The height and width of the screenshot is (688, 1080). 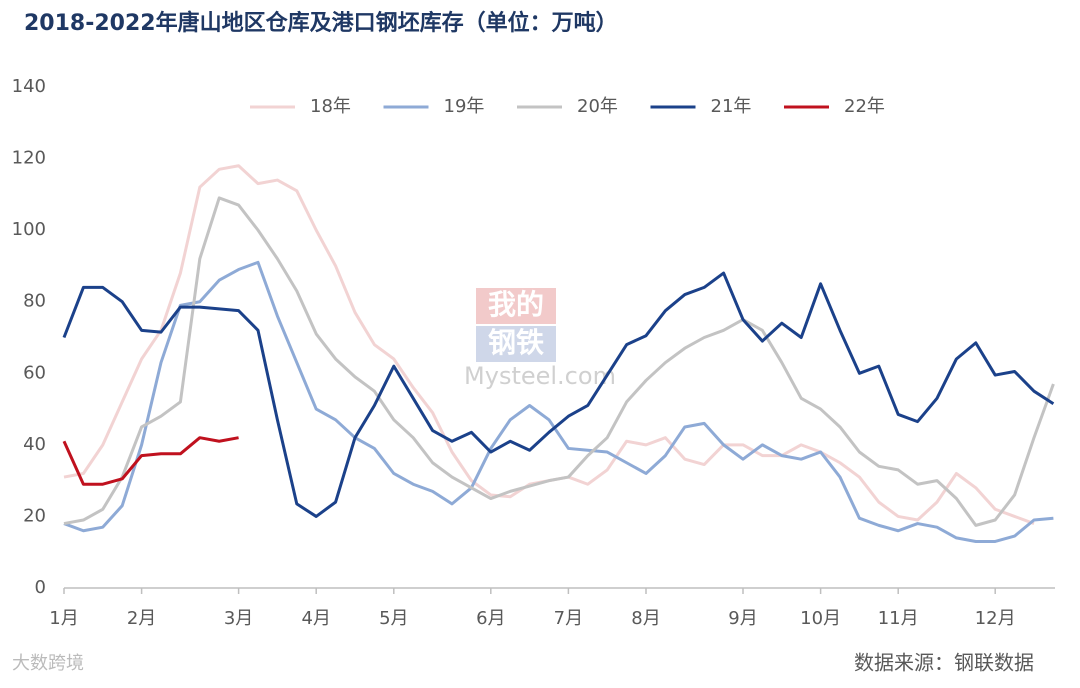 What do you see at coordinates (393, 618) in the screenshot?
I see `x-tick-label: 5月` at bounding box center [393, 618].